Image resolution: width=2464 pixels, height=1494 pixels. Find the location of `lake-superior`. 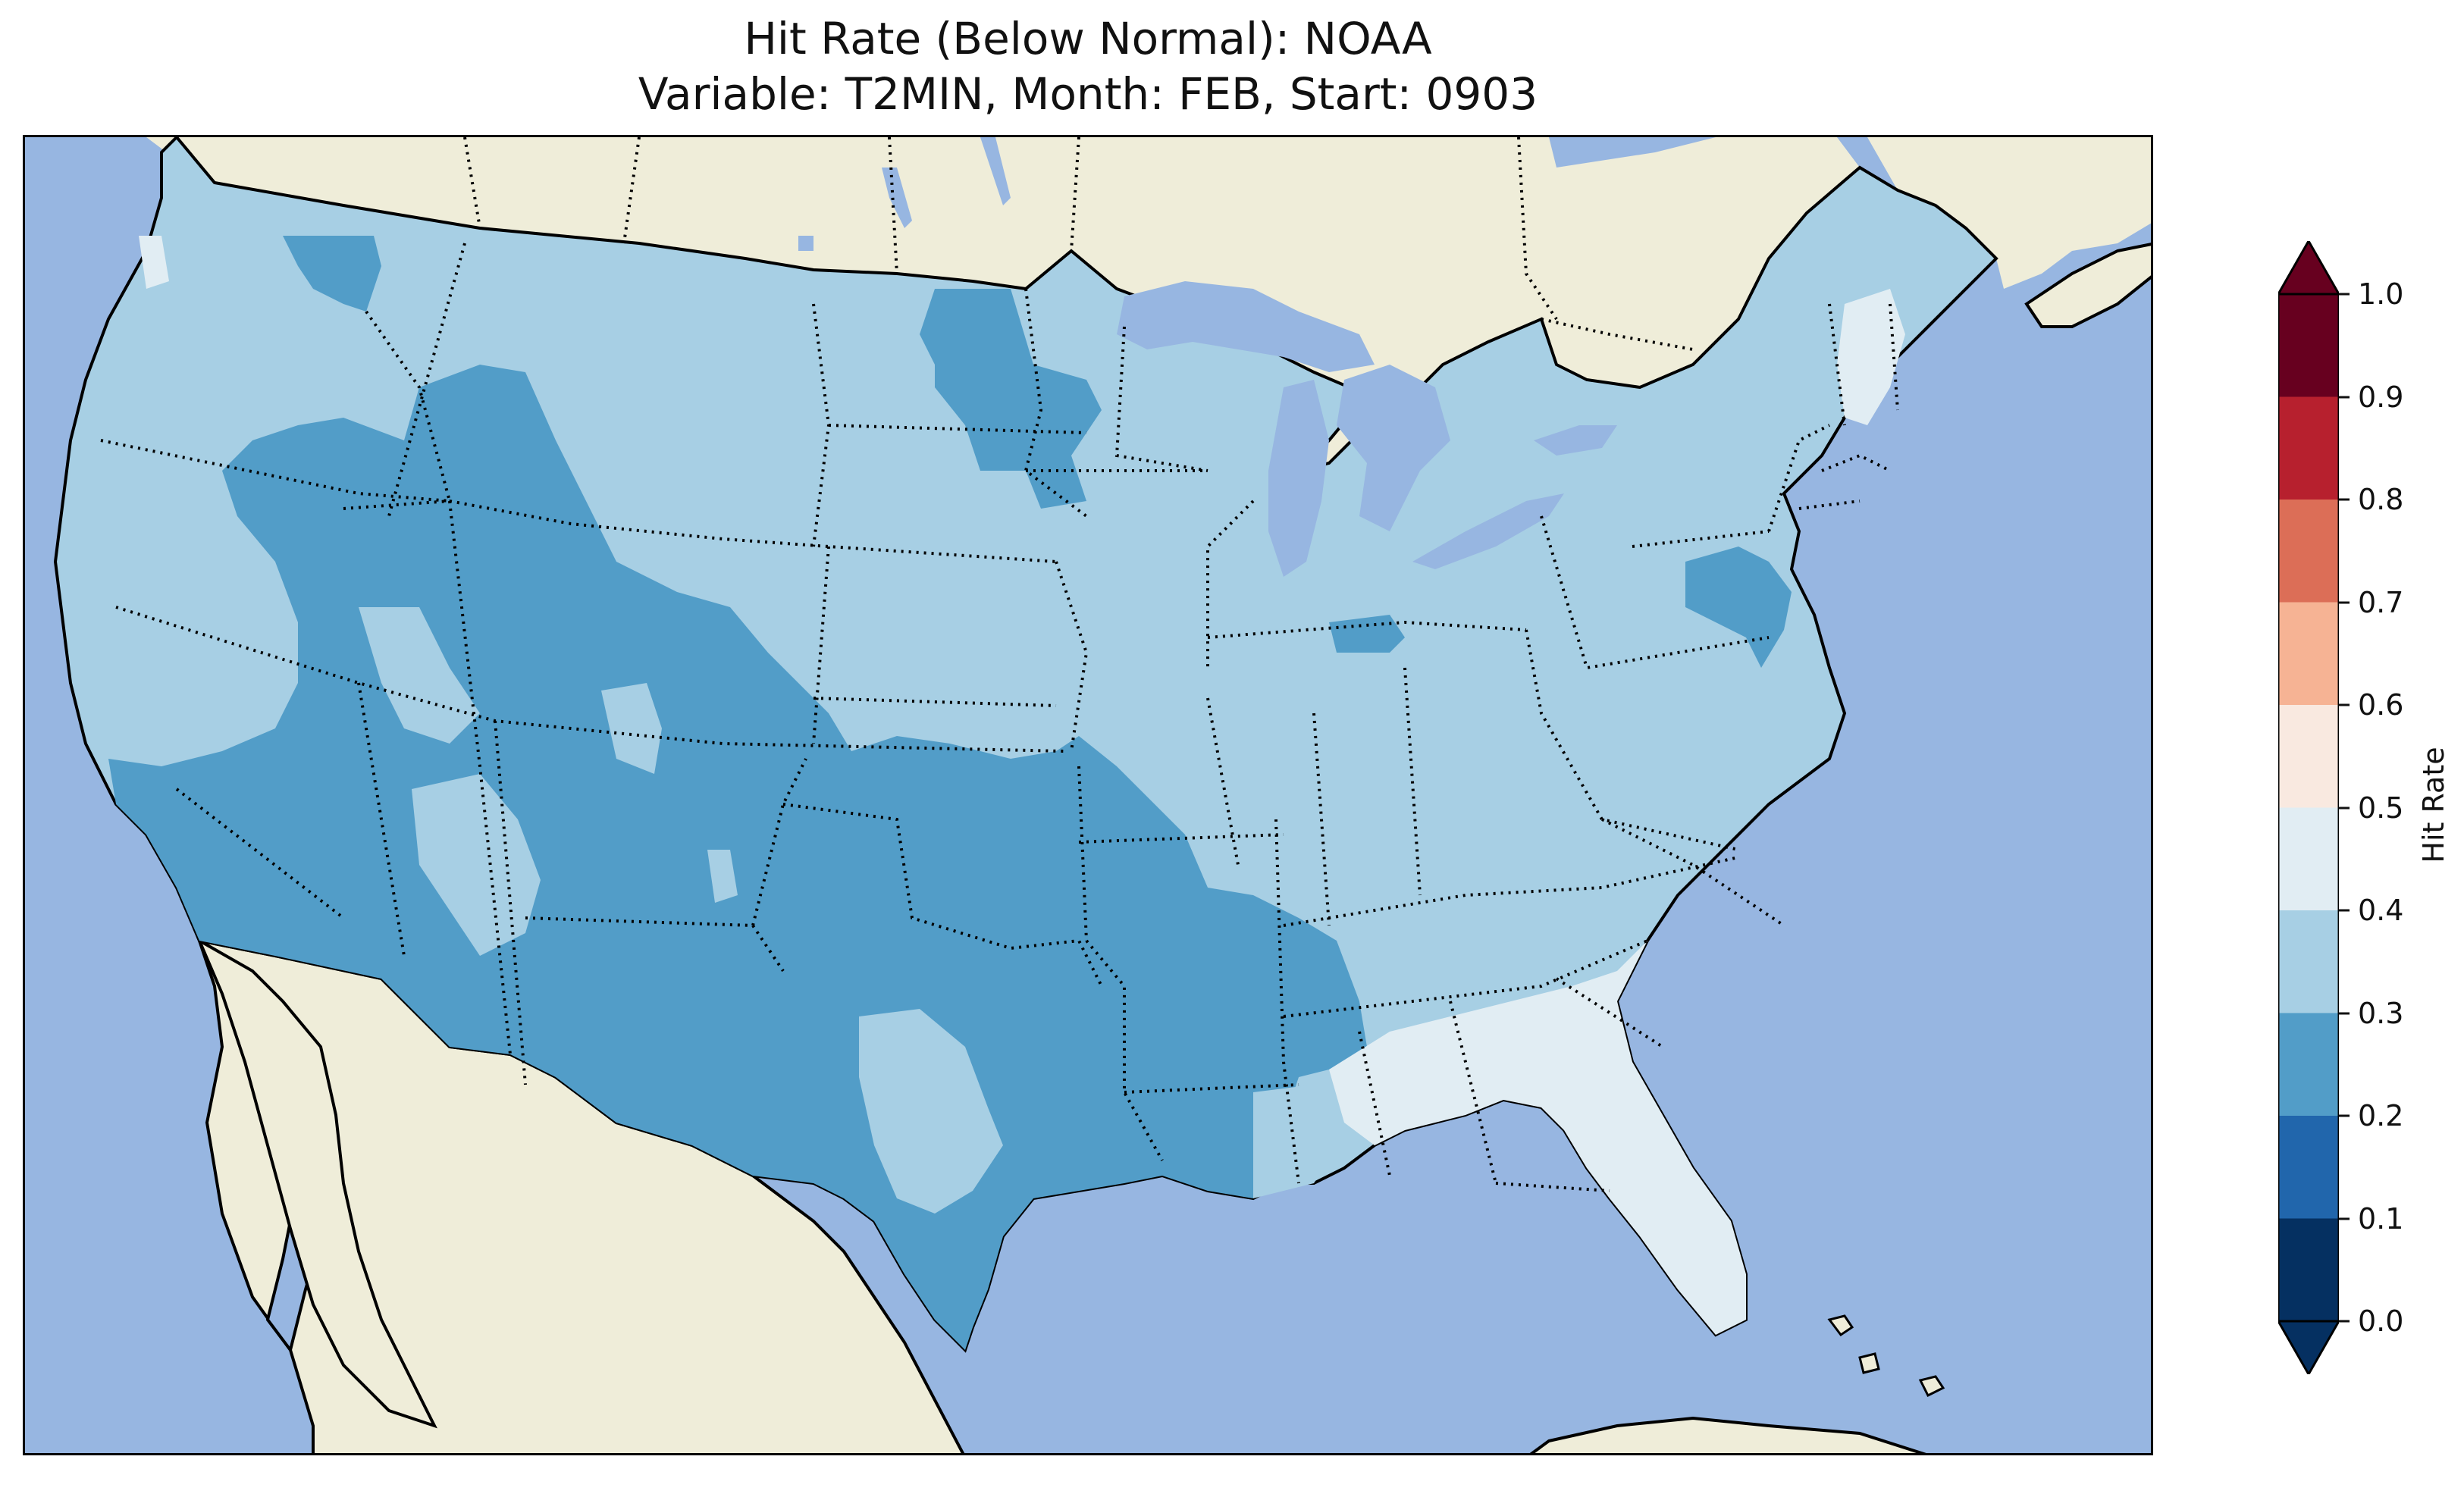

lake-superior is located at coordinates (1246, 326).